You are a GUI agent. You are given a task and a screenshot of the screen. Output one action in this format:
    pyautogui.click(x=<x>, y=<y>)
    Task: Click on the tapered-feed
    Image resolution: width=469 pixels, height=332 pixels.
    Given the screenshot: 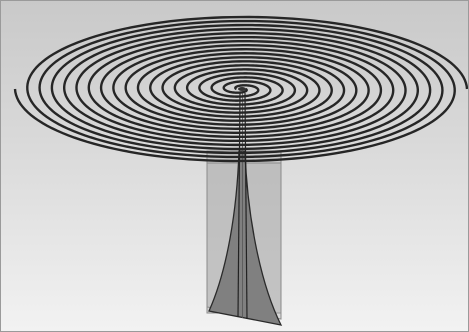 What is the action you would take?
    pyautogui.click(x=245, y=238)
    